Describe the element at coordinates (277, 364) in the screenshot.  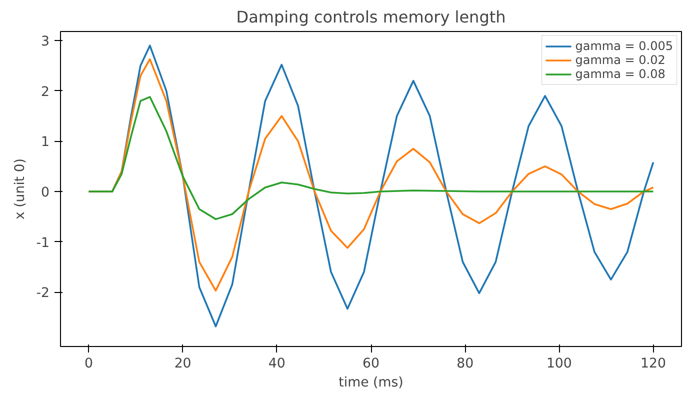
I see `x-tick-label: 40` at that location.